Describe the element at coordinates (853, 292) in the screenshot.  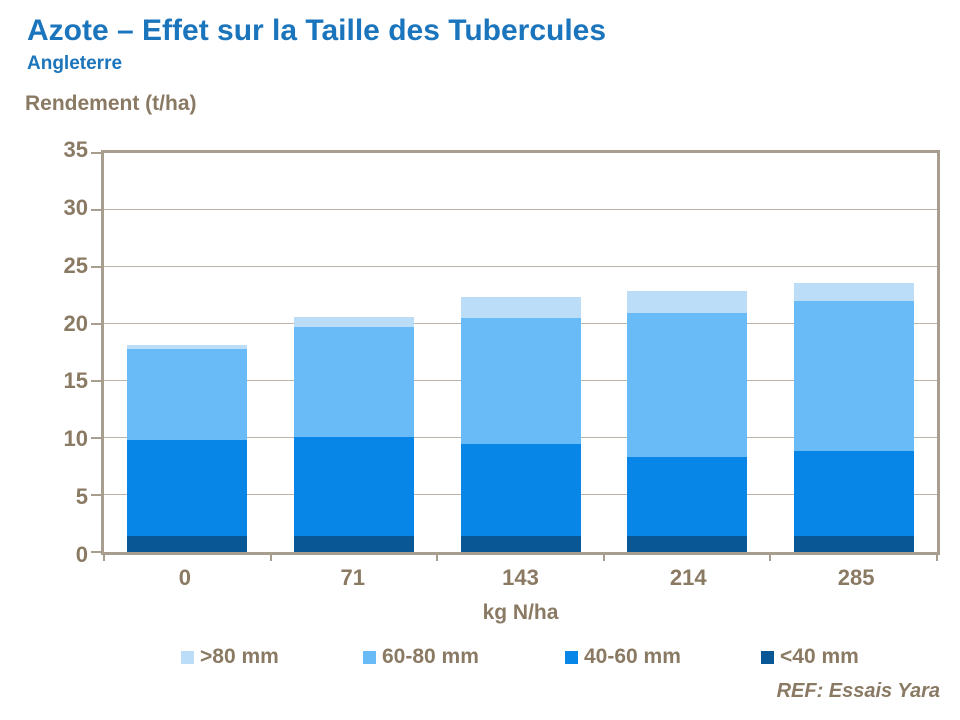
I see `bar-segment-285->80 mm` at that location.